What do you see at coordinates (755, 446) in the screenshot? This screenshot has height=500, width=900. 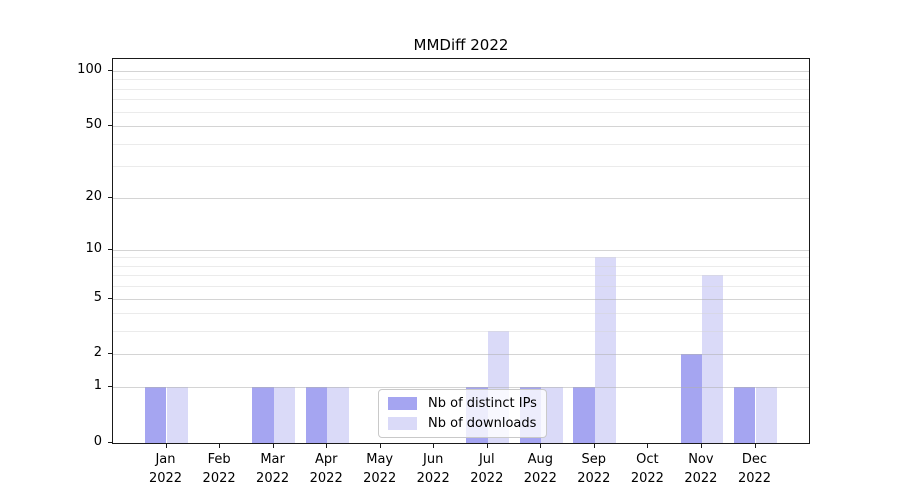 I see `xtick-mark-dec` at bounding box center [755, 446].